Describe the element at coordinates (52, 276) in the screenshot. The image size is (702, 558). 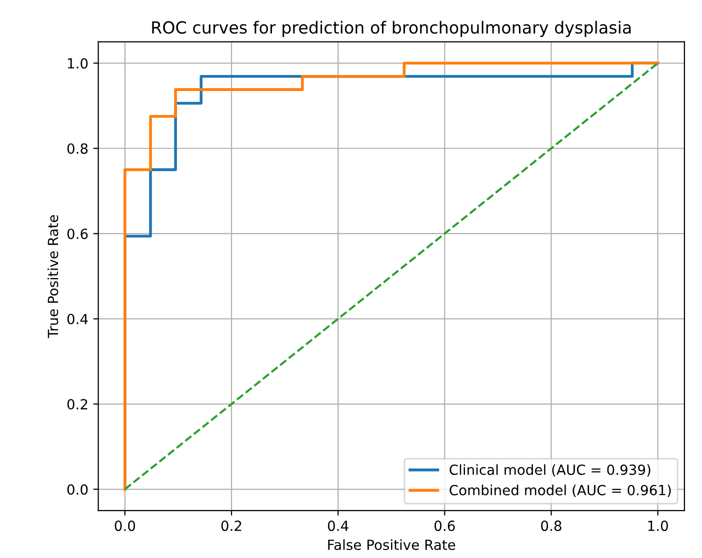
I see `y-axis-title: True Positive Rate` at that location.